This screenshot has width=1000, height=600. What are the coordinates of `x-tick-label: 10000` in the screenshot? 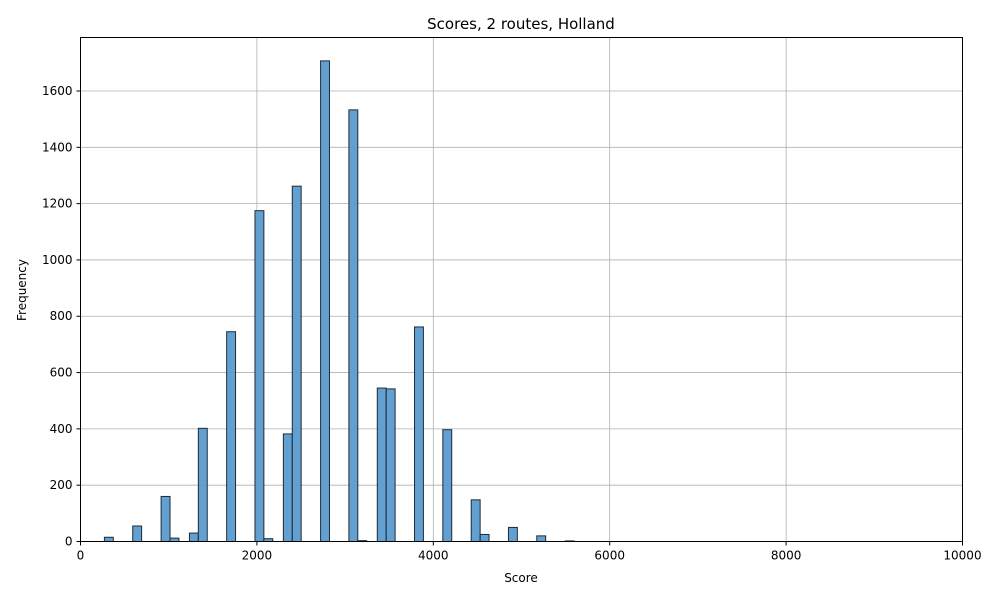 It's located at (962, 556).